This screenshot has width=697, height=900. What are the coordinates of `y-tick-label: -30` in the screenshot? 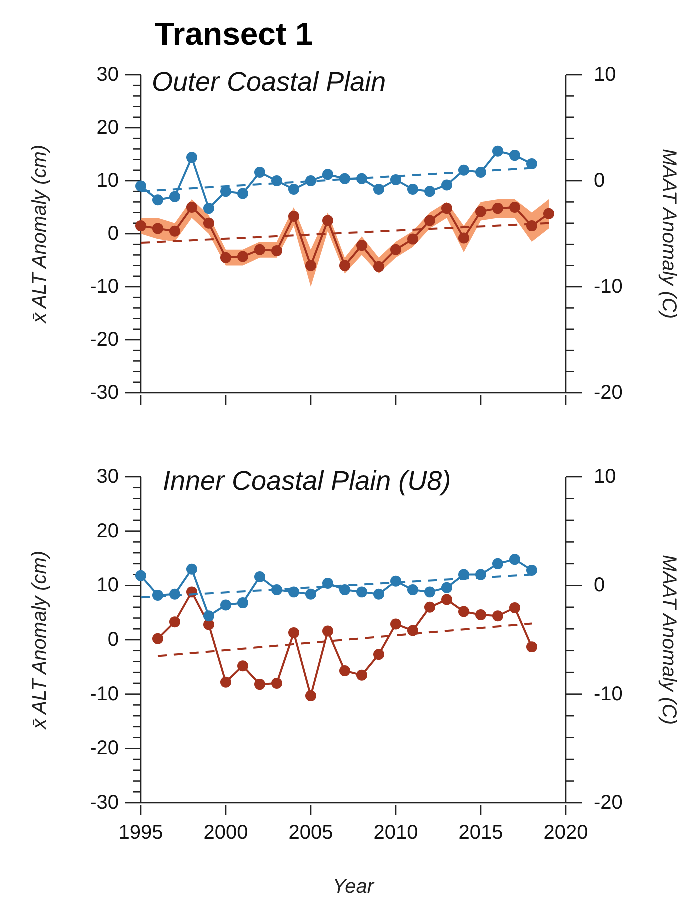 It's located at (104, 803).